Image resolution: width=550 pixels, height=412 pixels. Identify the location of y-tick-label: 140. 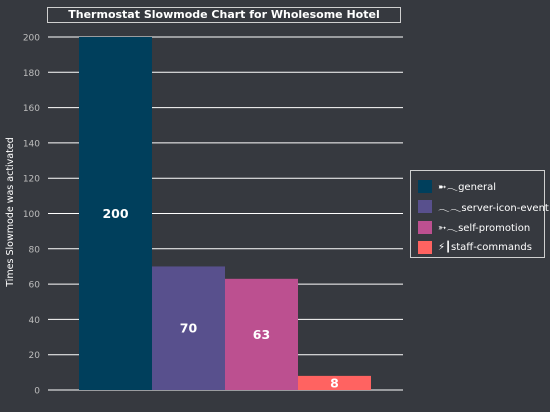
(31, 144).